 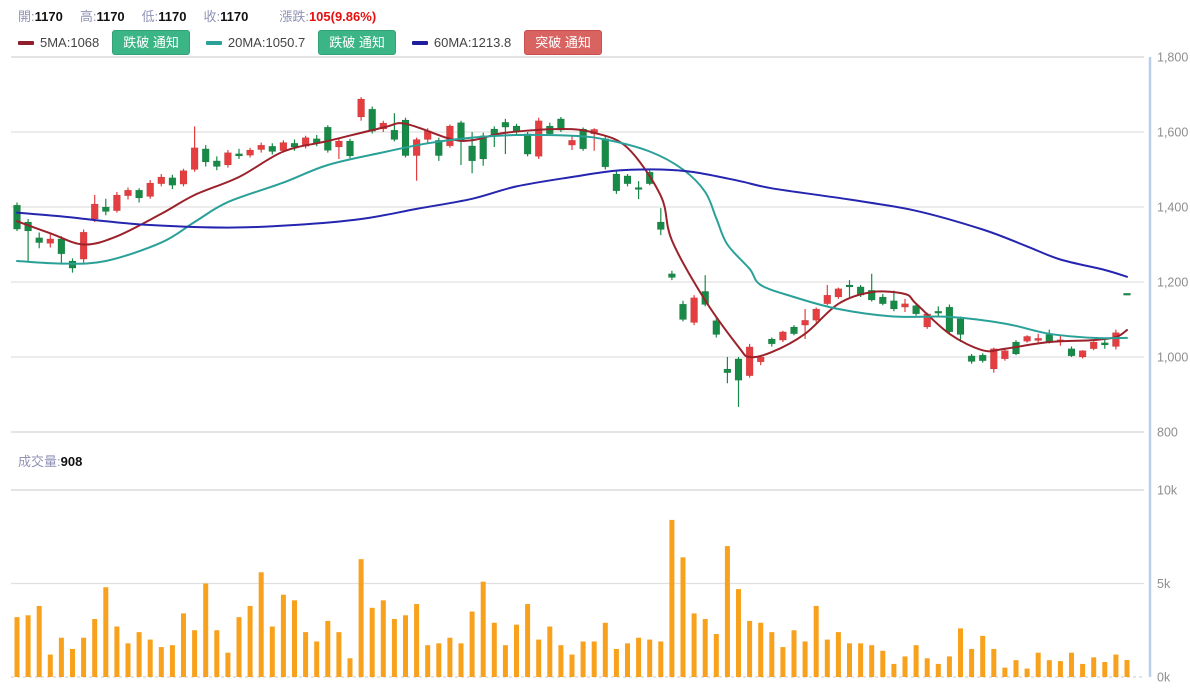 What do you see at coordinates (151, 42) in the screenshot?
I see `ma5-alert-button: 跌破 通知` at bounding box center [151, 42].